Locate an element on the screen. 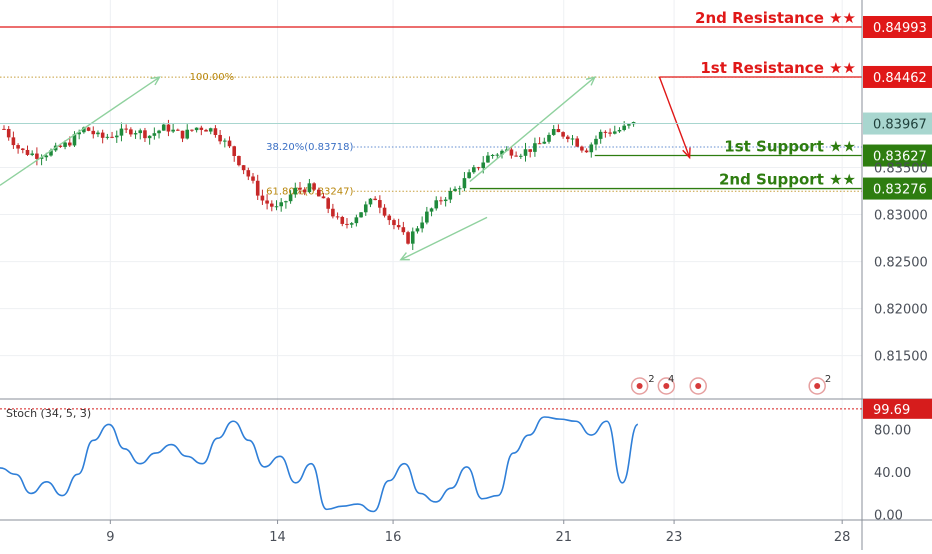  y-tick-label: 0.83000 is located at coordinates (901, 216).